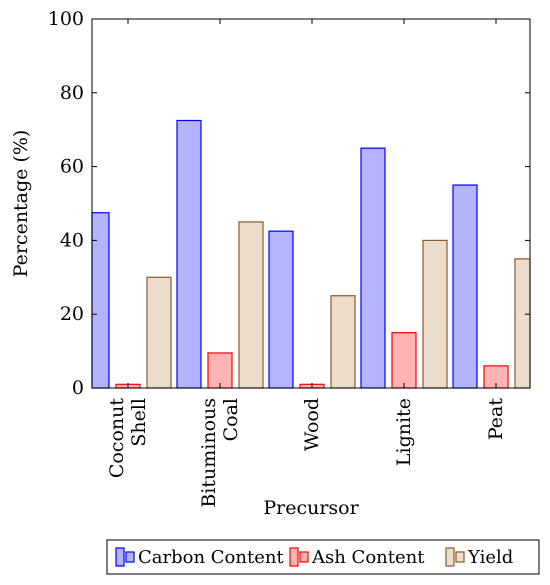  What do you see at coordinates (66, 19) in the screenshot?
I see `y-tick-label: 100` at bounding box center [66, 19].